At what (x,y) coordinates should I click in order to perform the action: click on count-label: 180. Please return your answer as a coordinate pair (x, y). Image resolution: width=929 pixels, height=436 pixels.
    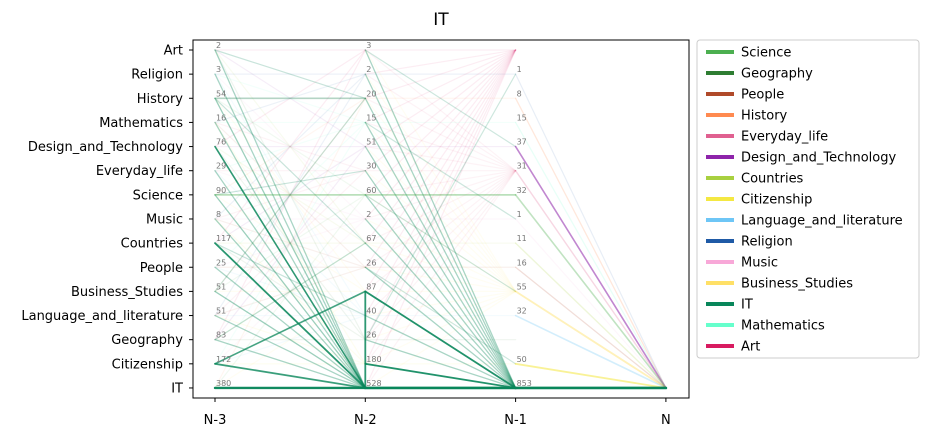
    Looking at the image, I should click on (373, 359).